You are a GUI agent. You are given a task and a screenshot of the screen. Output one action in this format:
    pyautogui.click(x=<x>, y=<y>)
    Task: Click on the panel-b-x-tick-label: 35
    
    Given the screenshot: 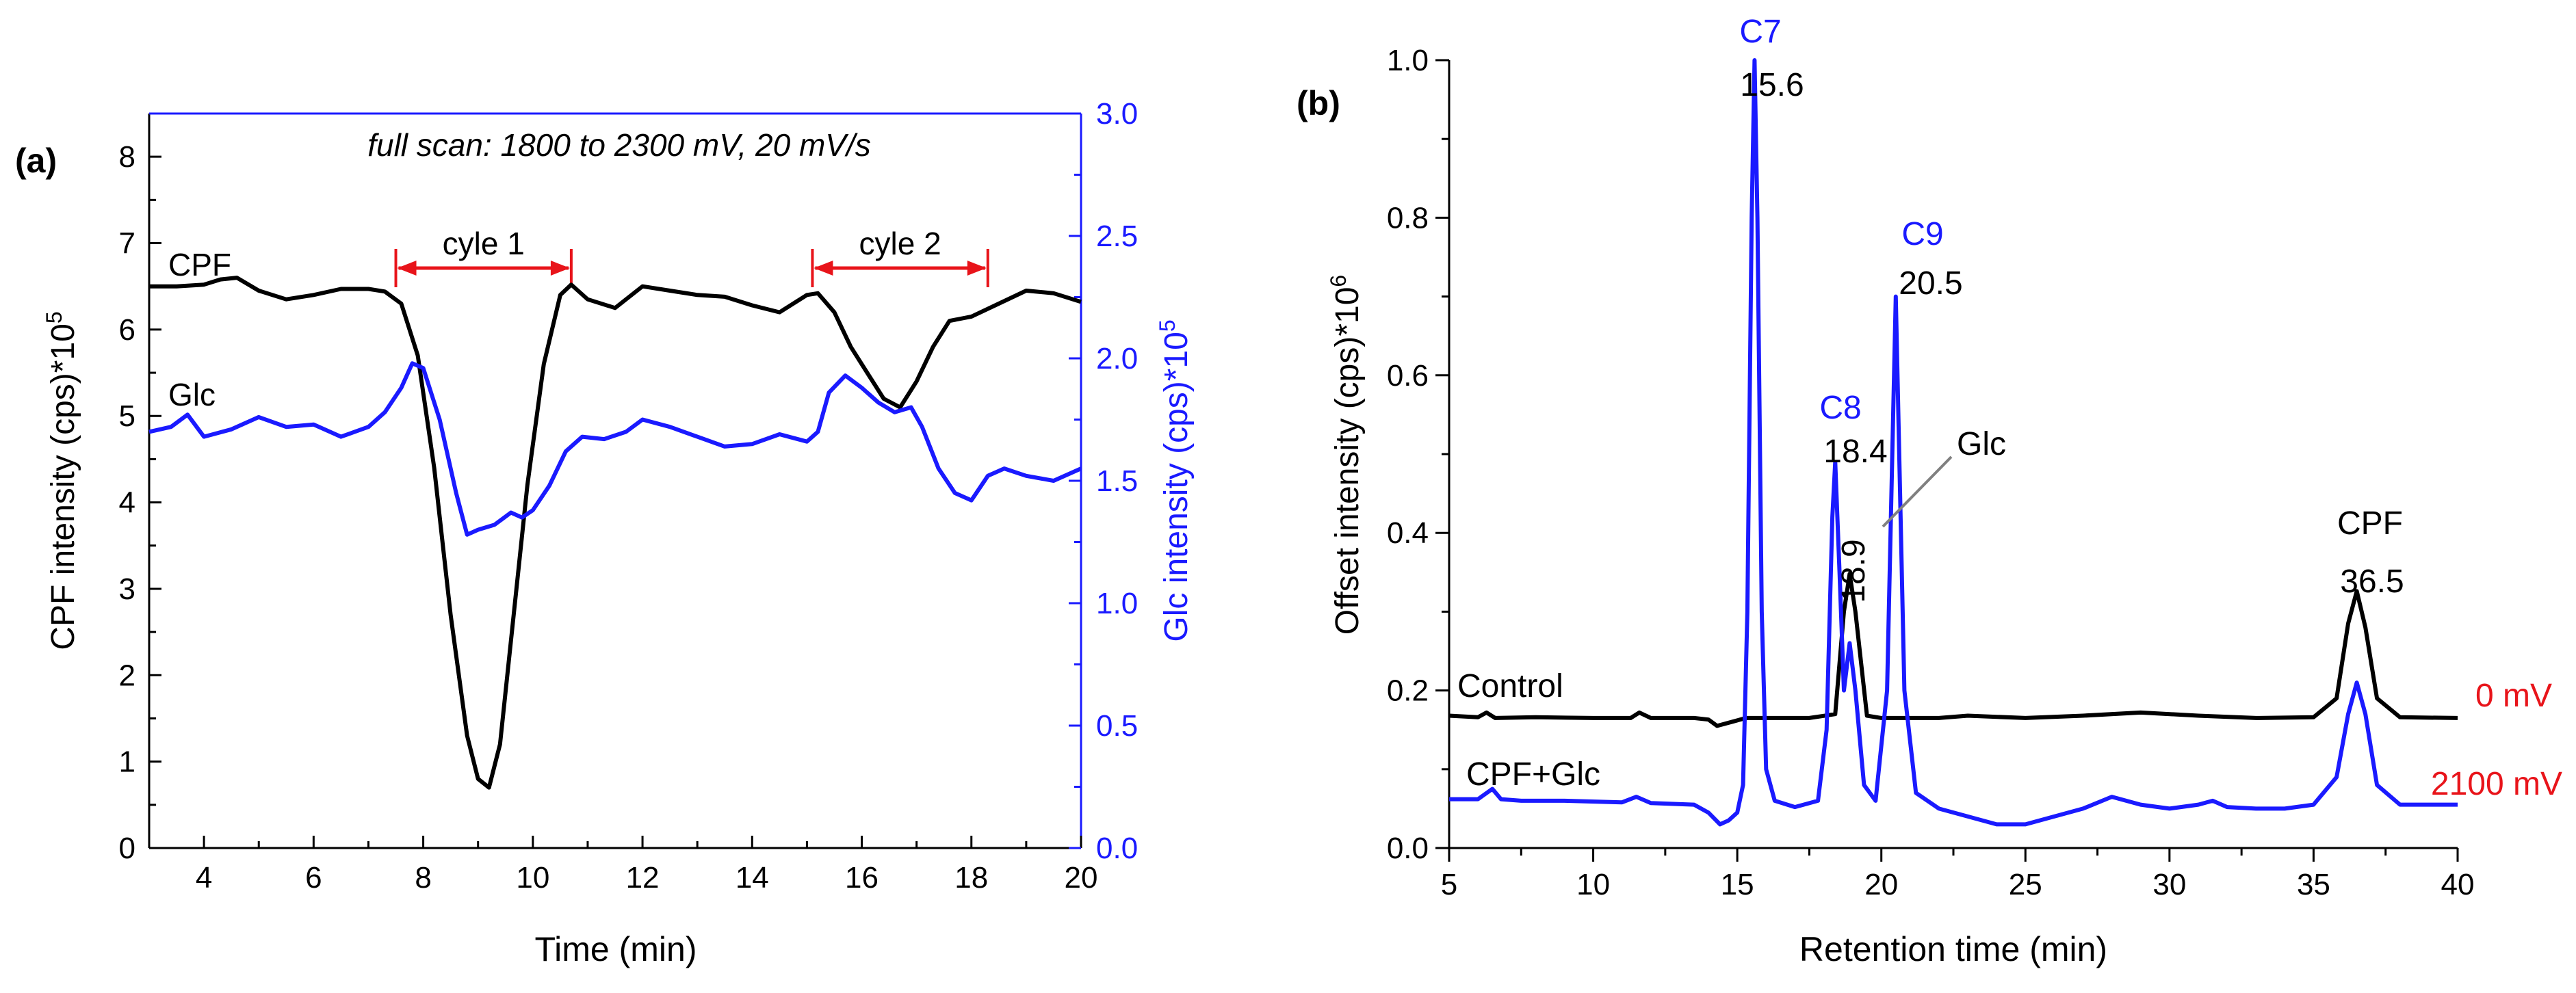 What is the action you would take?
    pyautogui.click(x=2313, y=884)
    